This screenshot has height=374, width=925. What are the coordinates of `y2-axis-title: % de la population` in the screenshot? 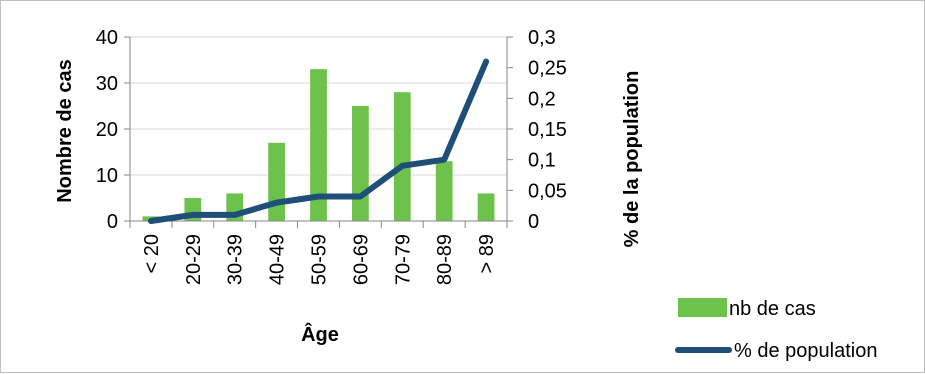 It's located at (632, 159).